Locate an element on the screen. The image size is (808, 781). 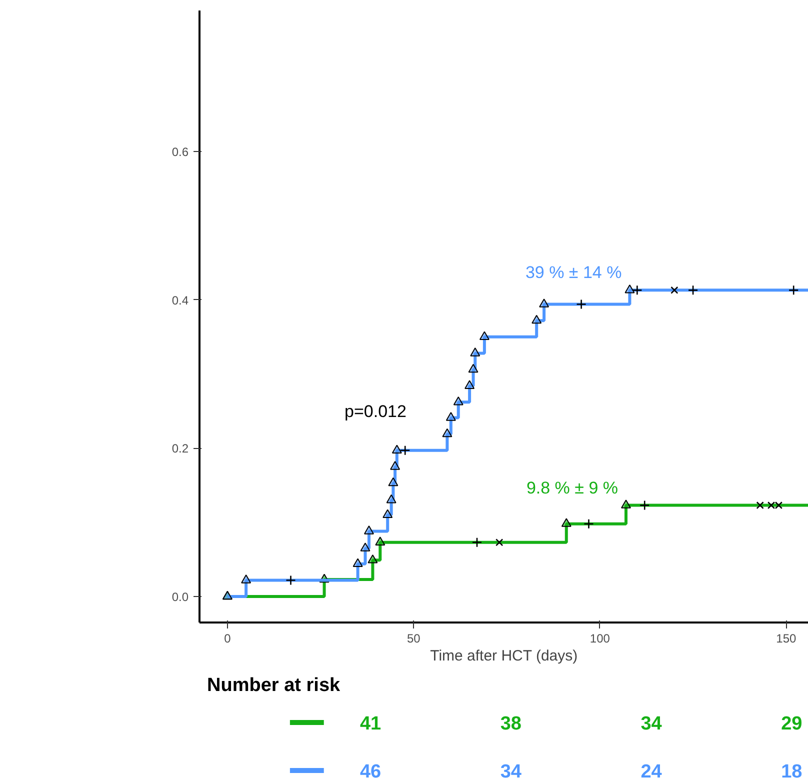
text: 46 is located at coordinates (371, 771).